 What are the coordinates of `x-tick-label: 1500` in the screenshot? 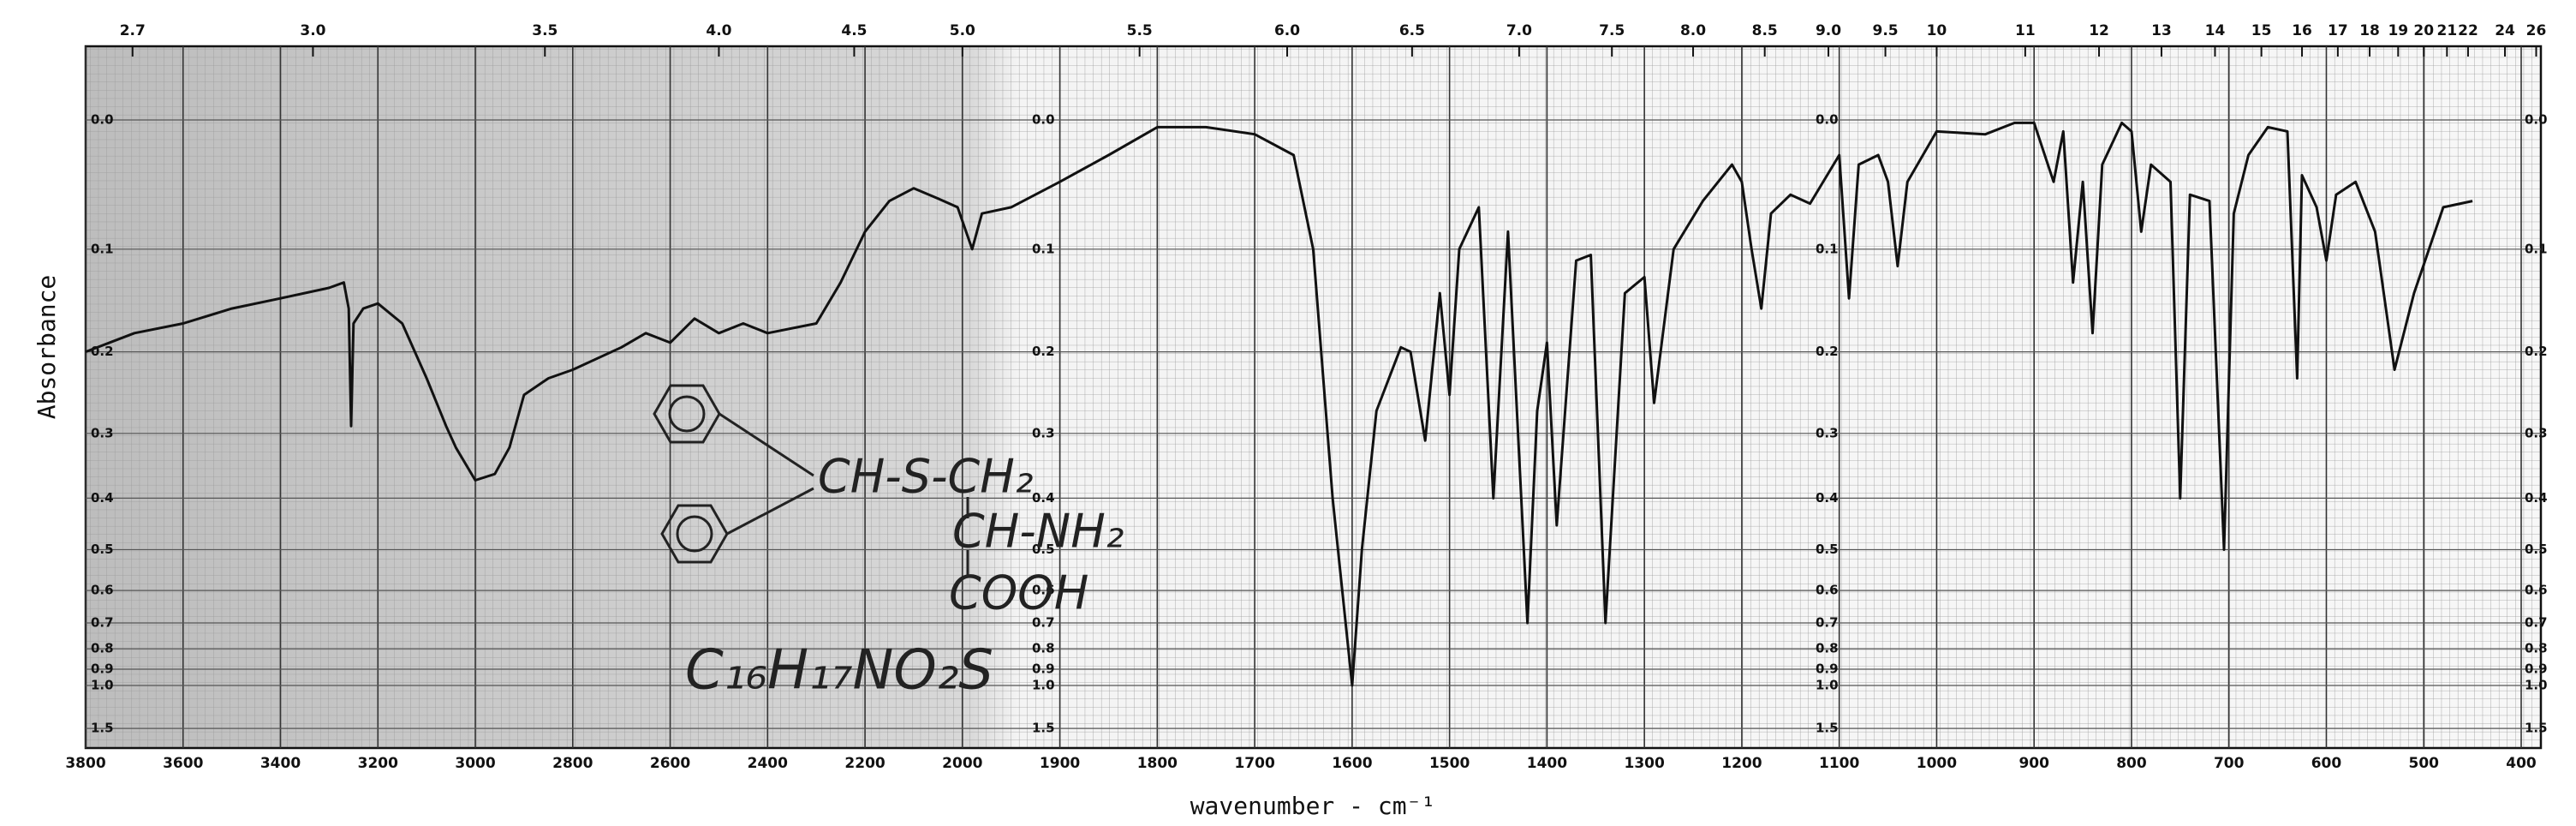 It's located at (1449, 763).